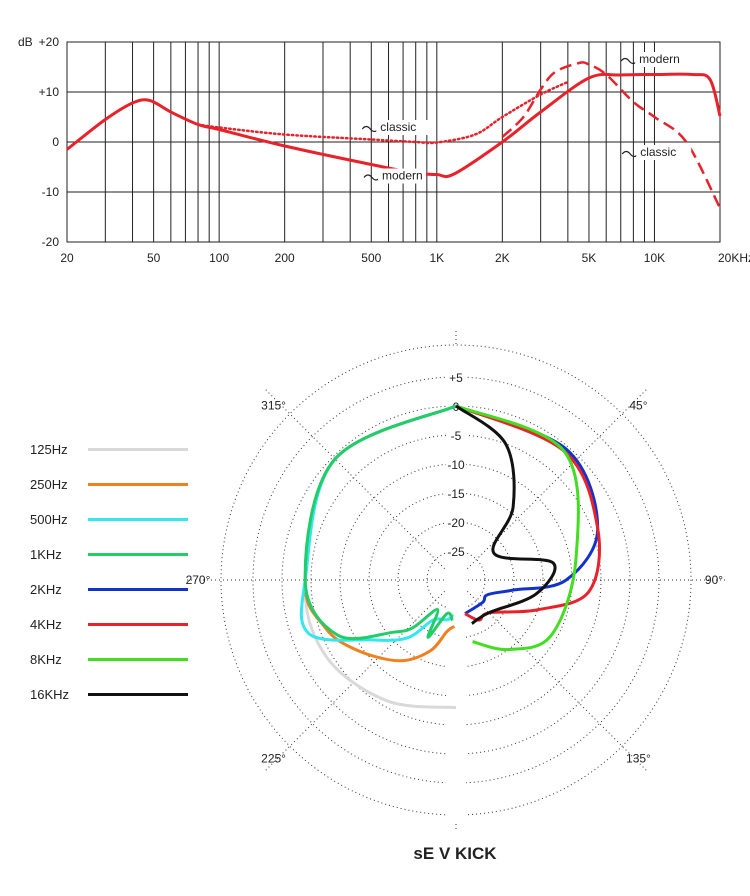  I want to click on polar-series-16KHz, so click(506, 514).